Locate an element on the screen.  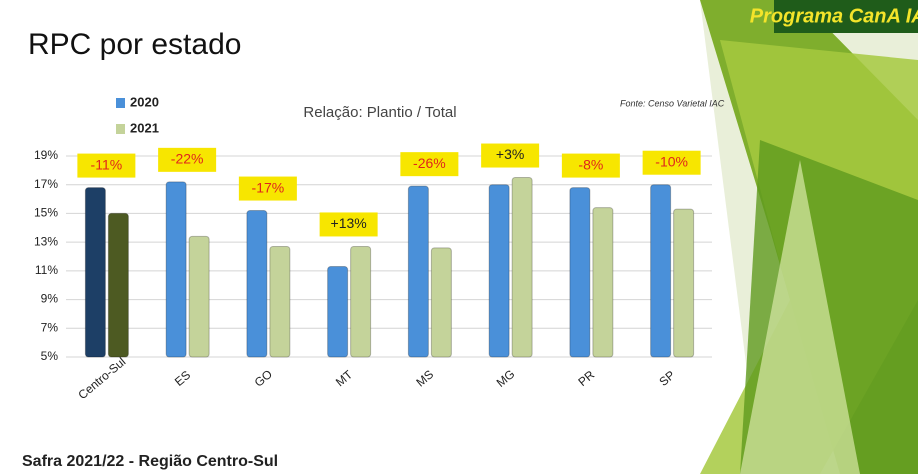
change-label: -10% is located at coordinates (671, 161).